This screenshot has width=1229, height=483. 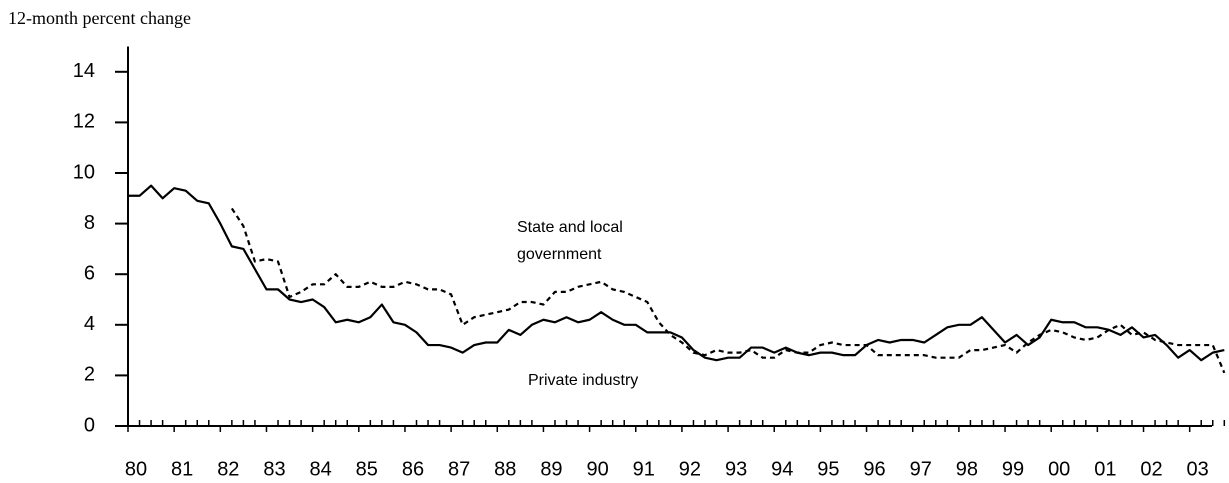 What do you see at coordinates (99, 18) in the screenshot?
I see `y-axis-label: 12-month percent change` at bounding box center [99, 18].